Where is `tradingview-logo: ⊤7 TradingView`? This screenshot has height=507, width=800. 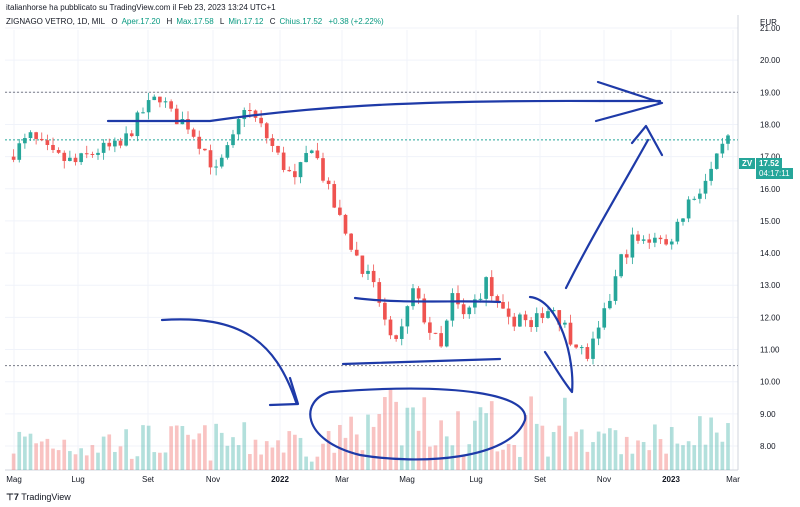
tradingview-logo: ⊤7 TradingView is located at coordinates (38, 497).